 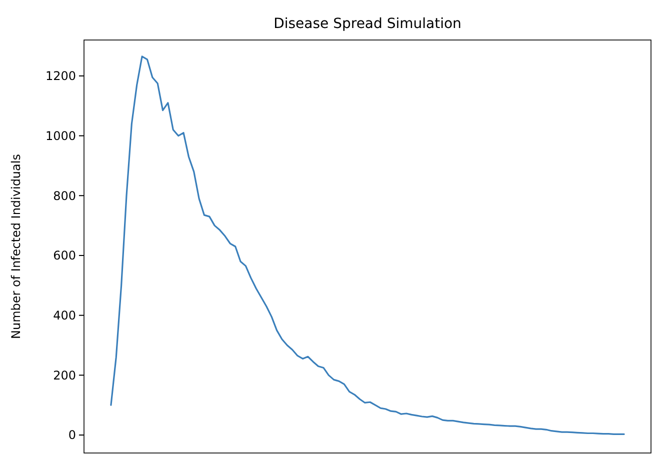 I want to click on chart-title: Disease Spread Simulation, so click(x=368, y=24).